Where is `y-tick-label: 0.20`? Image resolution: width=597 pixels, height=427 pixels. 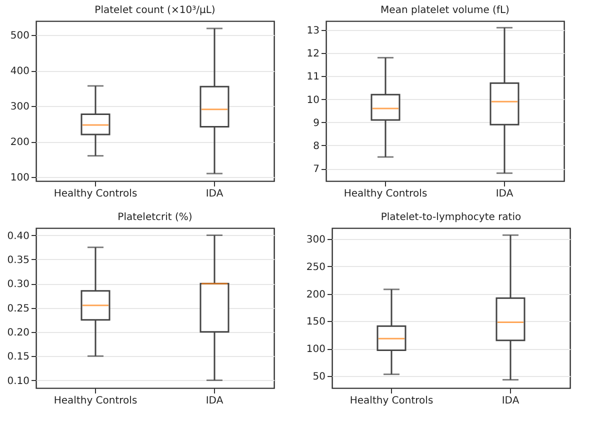 y-tick-label: 0.20 is located at coordinates (18, 332).